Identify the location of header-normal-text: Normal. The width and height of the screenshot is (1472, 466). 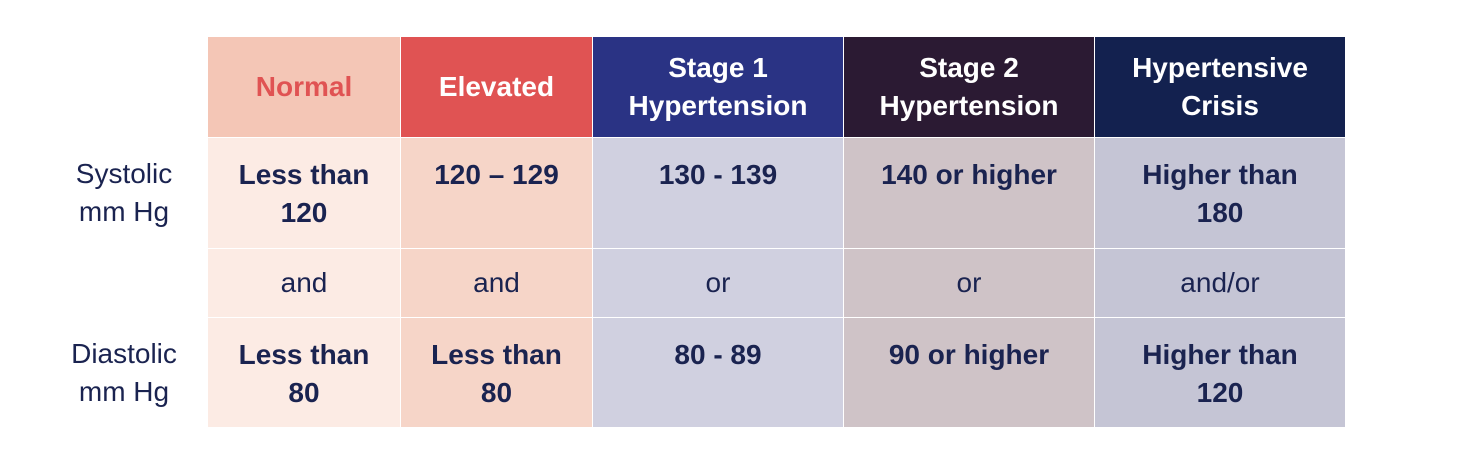
(304, 86).